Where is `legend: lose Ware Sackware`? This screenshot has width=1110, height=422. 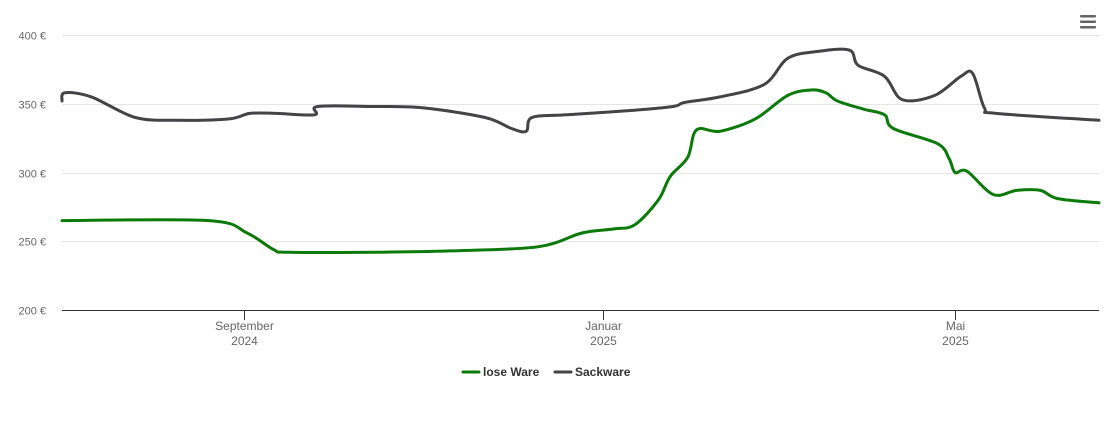
legend: lose Ware Sackware is located at coordinates (546, 372).